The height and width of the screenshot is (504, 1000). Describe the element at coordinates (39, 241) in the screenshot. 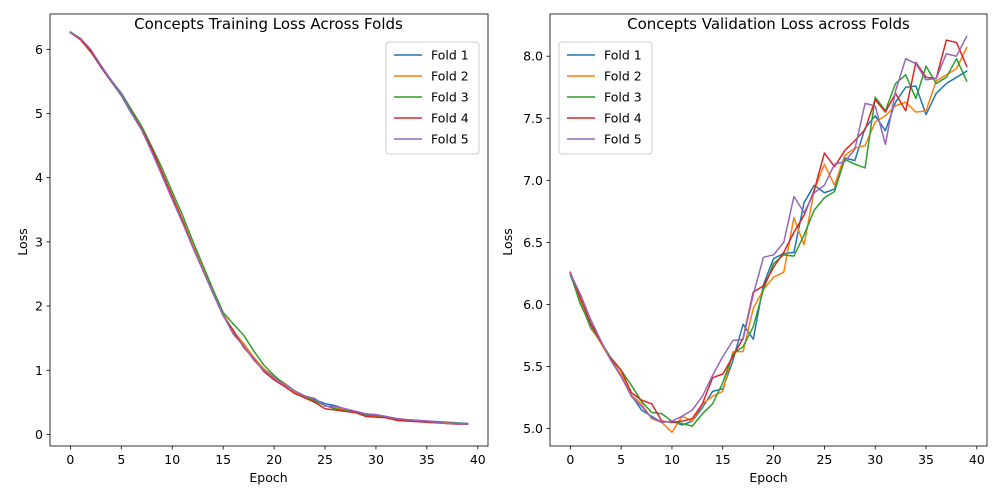

I see `y-tick-label: 3` at that location.